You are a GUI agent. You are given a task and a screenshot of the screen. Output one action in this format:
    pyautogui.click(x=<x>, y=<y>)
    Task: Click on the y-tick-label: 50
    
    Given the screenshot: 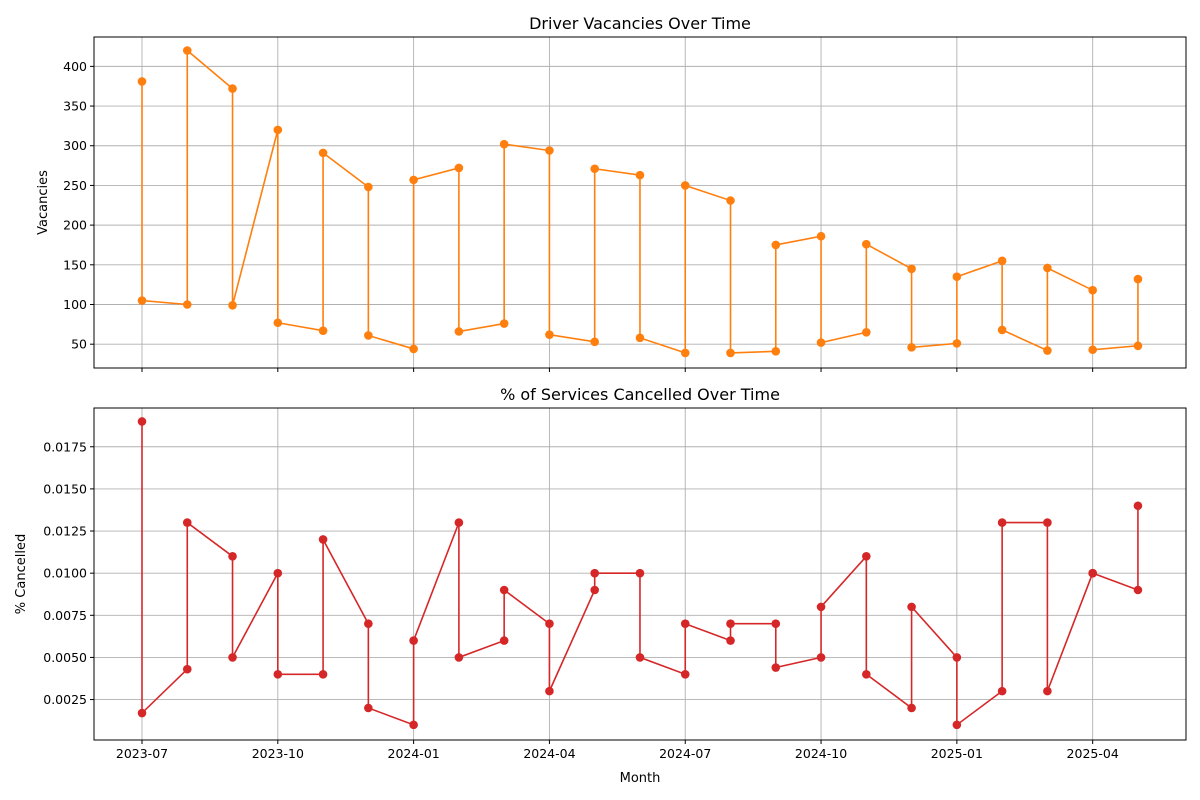 What is the action you would take?
    pyautogui.click(x=79, y=344)
    